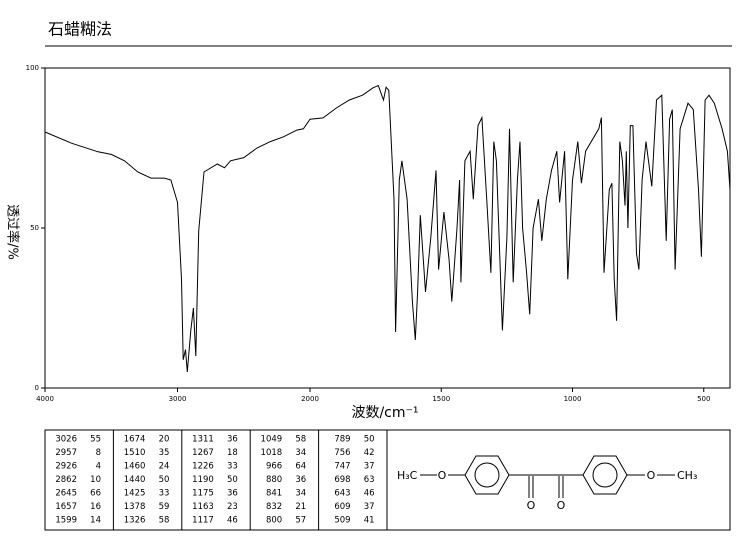 The width and height of the screenshot is (737, 539). I want to click on peak-wavenumber: 966, so click(274, 467).